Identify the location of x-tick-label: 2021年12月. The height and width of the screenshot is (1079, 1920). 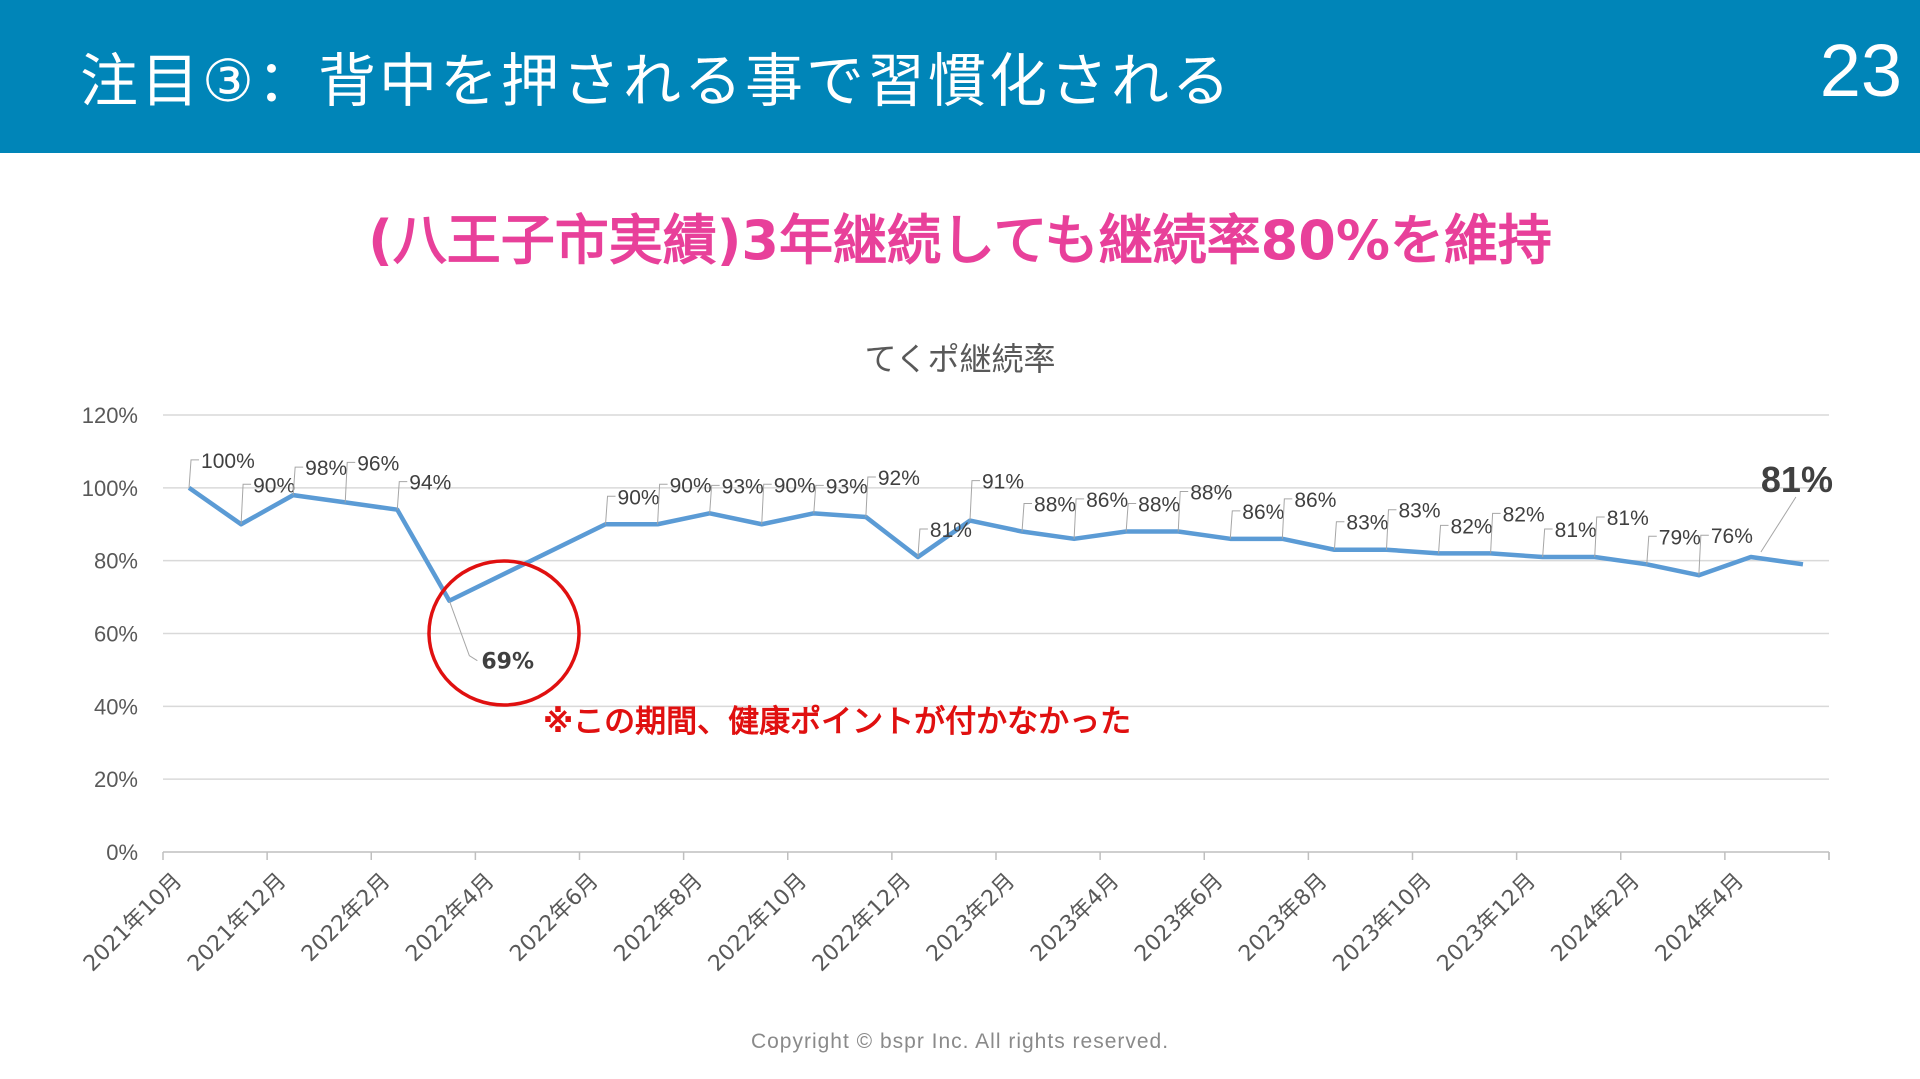
(237, 923).